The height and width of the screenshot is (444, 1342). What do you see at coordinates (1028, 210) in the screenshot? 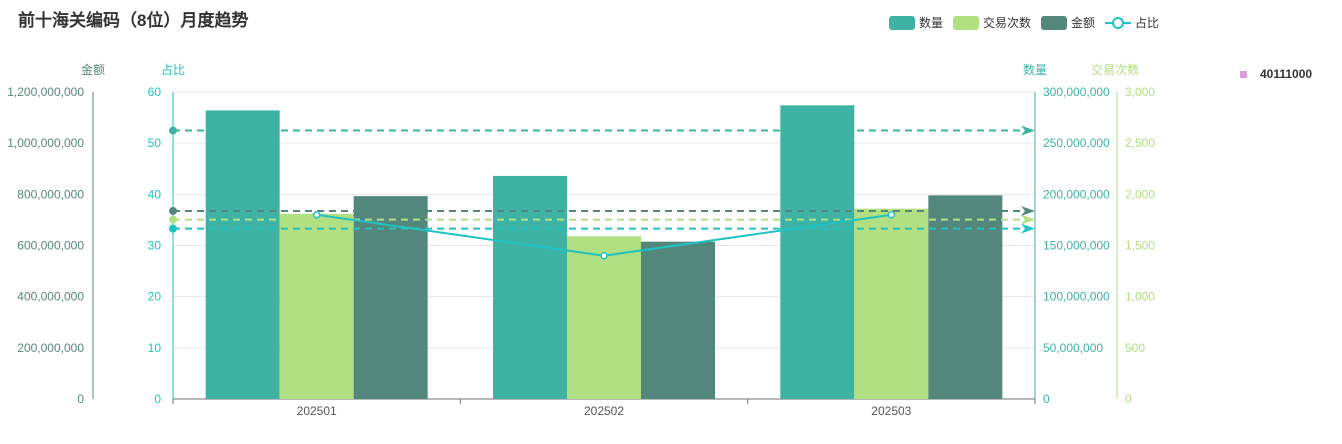
I see `average-line-arrow-amount` at bounding box center [1028, 210].